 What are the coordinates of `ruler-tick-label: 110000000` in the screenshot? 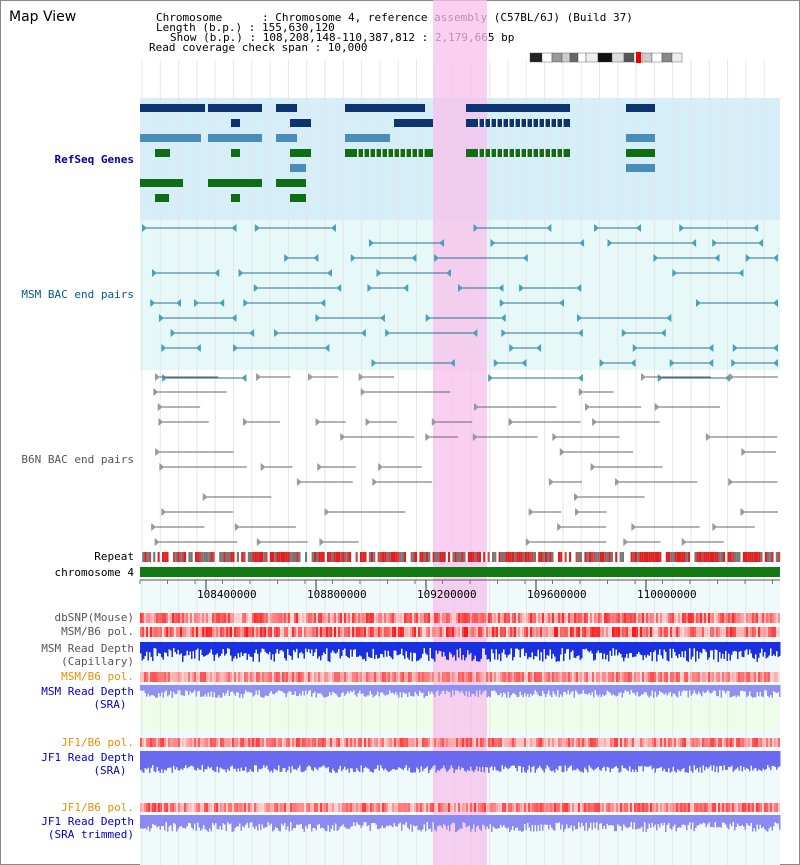 It's located at (667, 594).